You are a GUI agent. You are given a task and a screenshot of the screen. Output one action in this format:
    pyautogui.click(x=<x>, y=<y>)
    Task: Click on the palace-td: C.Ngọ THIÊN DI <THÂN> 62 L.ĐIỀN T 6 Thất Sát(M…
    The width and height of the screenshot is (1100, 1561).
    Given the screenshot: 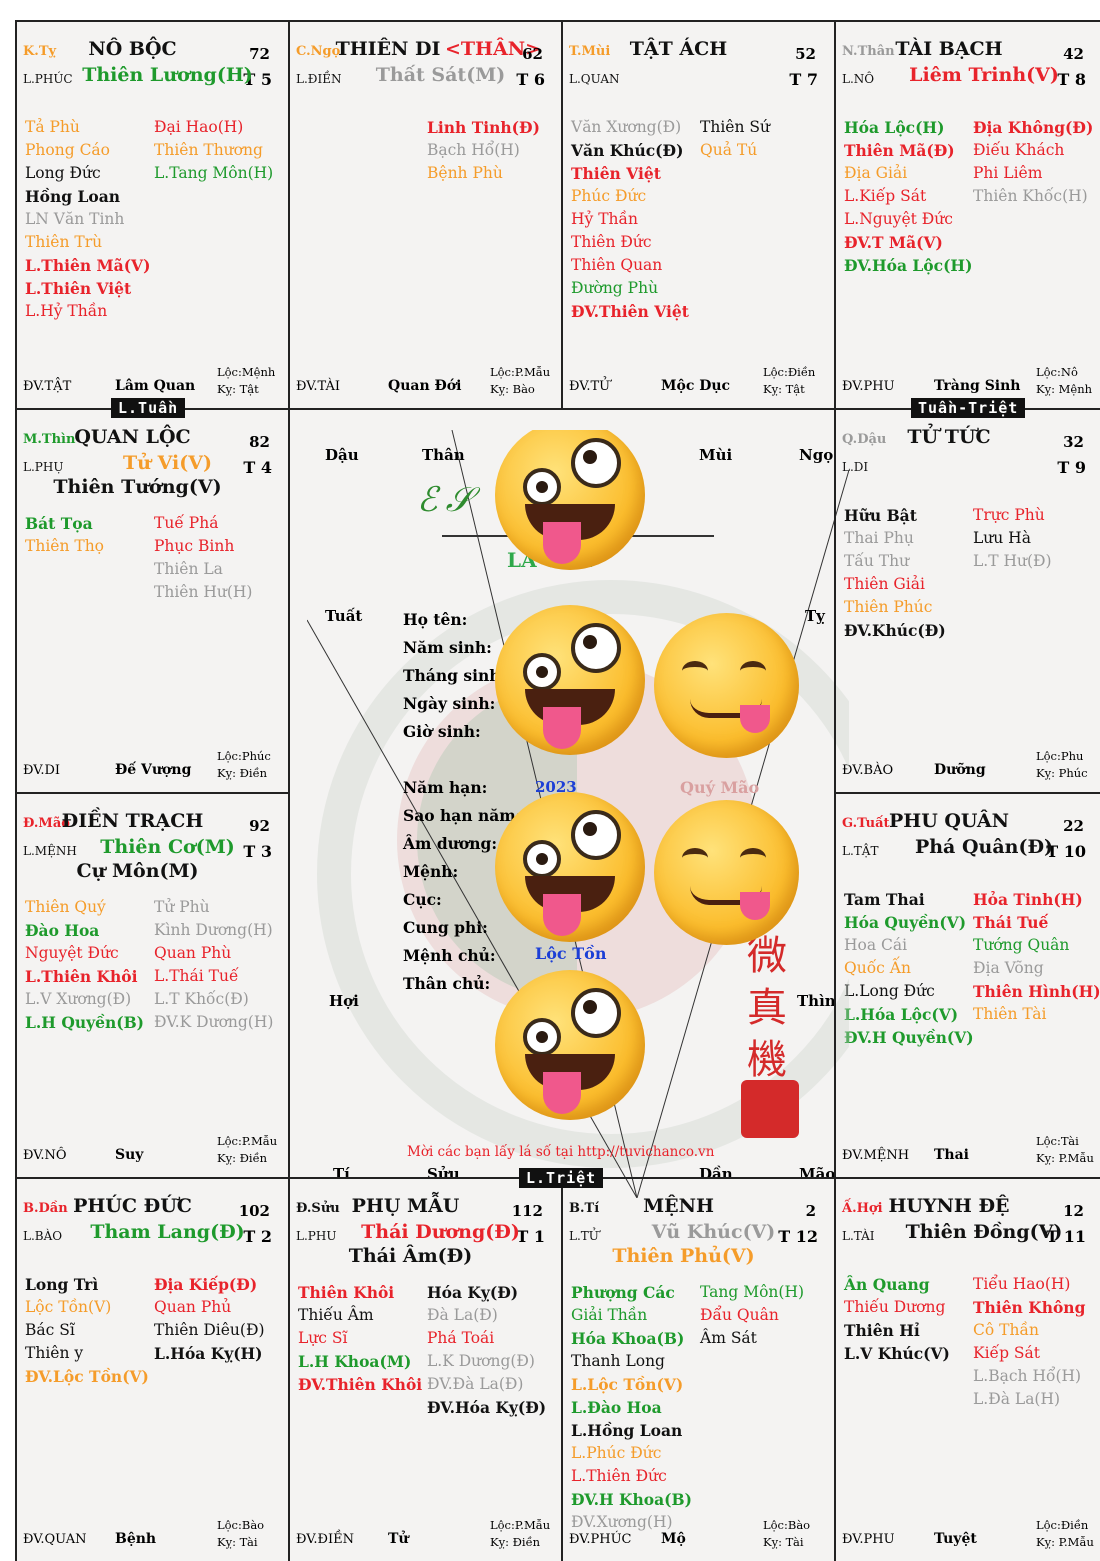 What is the action you would take?
    pyautogui.click(x=425, y=215)
    